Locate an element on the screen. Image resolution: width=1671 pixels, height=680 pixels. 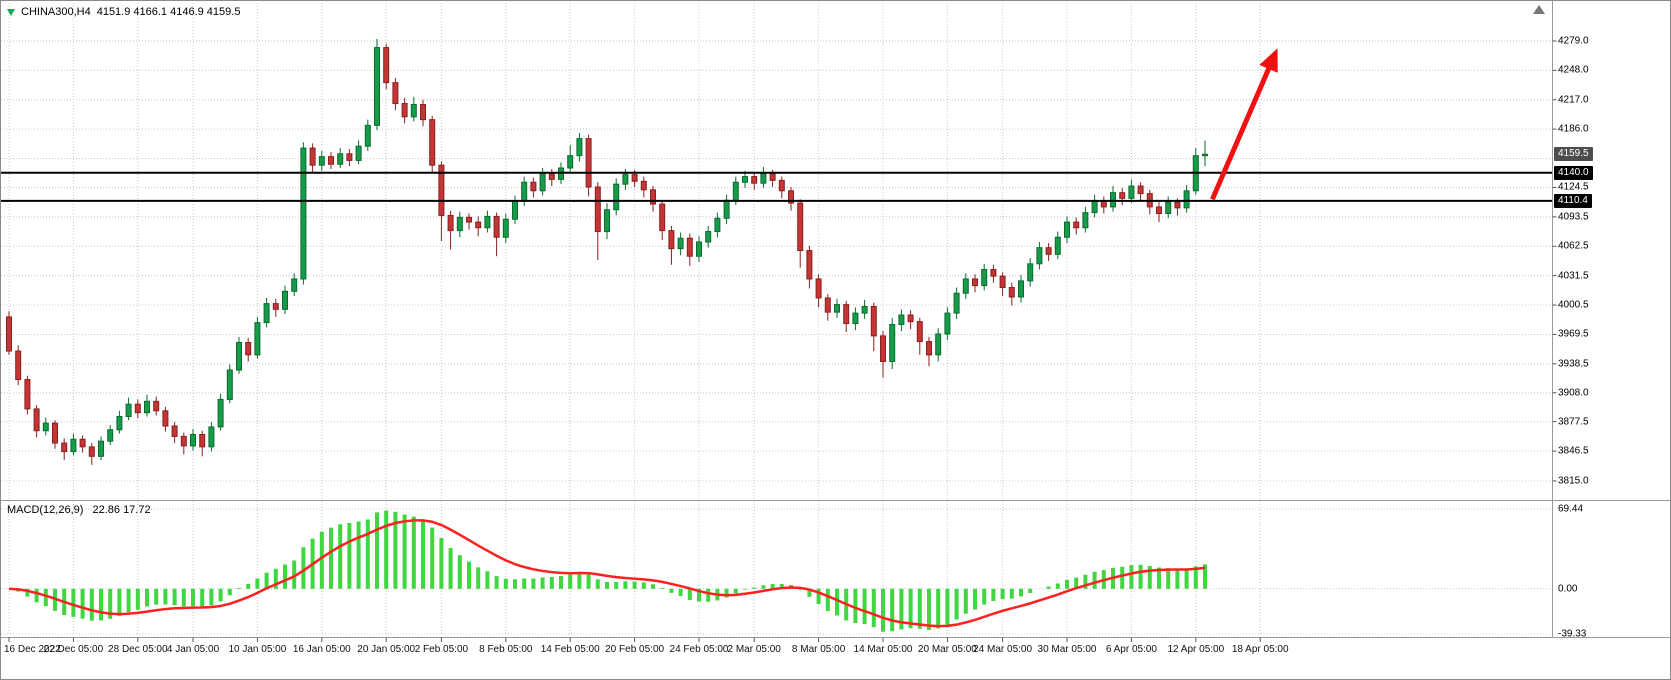
price-axis-label: 4000.5 is located at coordinates (1573, 305).